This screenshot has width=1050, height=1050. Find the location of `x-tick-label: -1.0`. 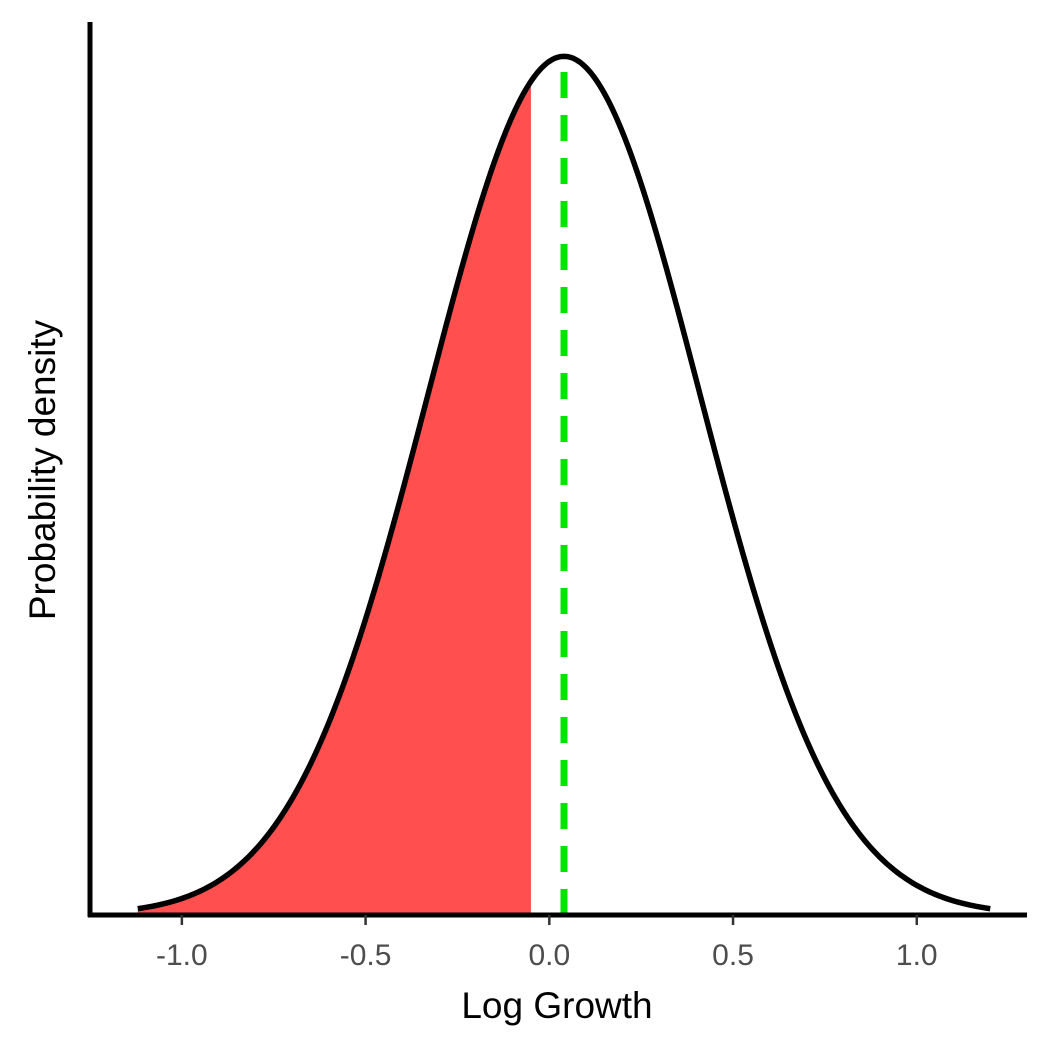

x-tick-label: -1.0 is located at coordinates (182, 955).